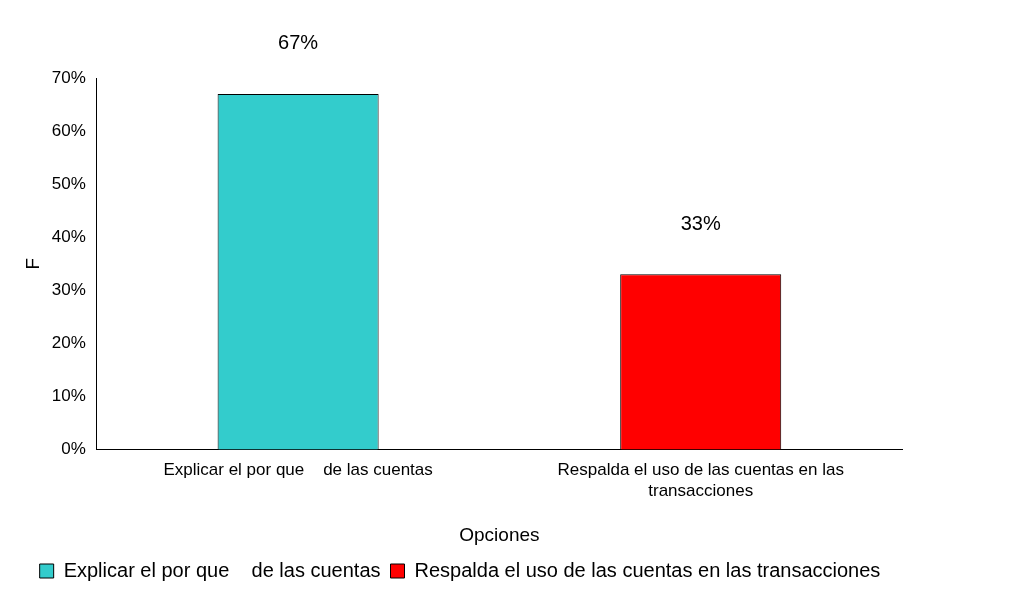  Describe the element at coordinates (68, 236) in the screenshot. I see `y-tick-label: 40%` at that location.